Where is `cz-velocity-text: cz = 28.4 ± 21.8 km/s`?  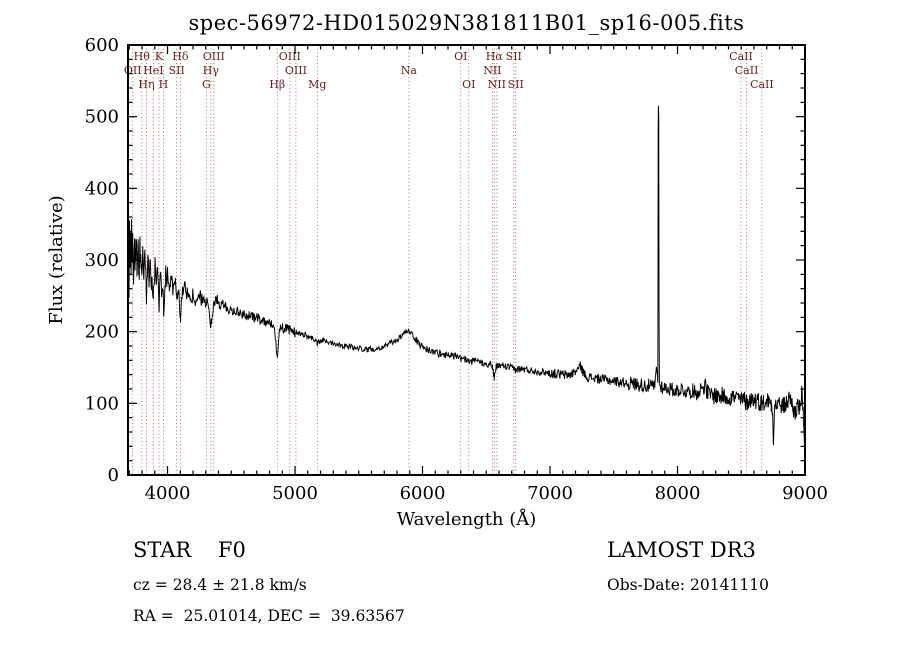 cz-velocity-text: cz = 28.4 ± 21.8 km/s is located at coordinates (220, 585).